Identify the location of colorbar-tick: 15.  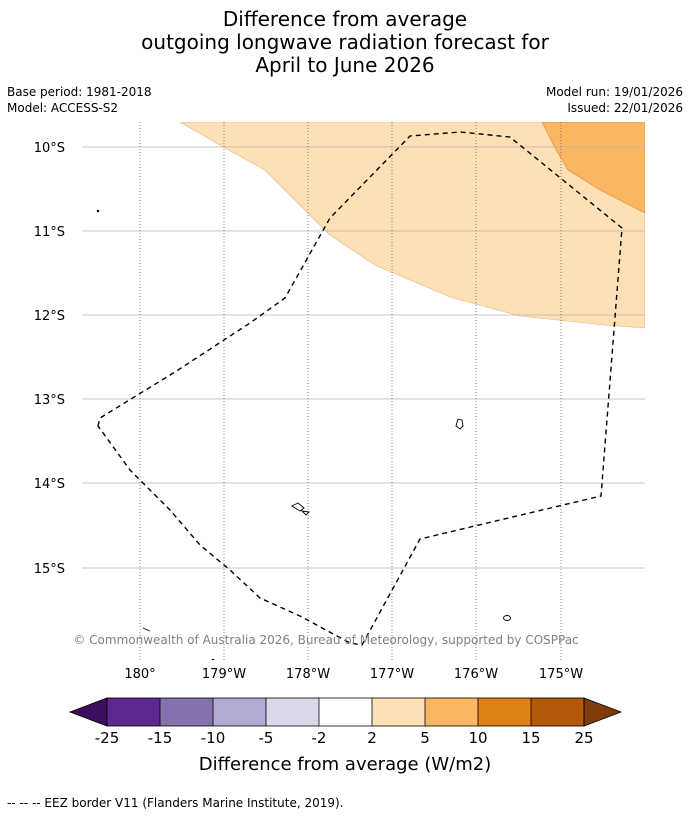
(530, 738).